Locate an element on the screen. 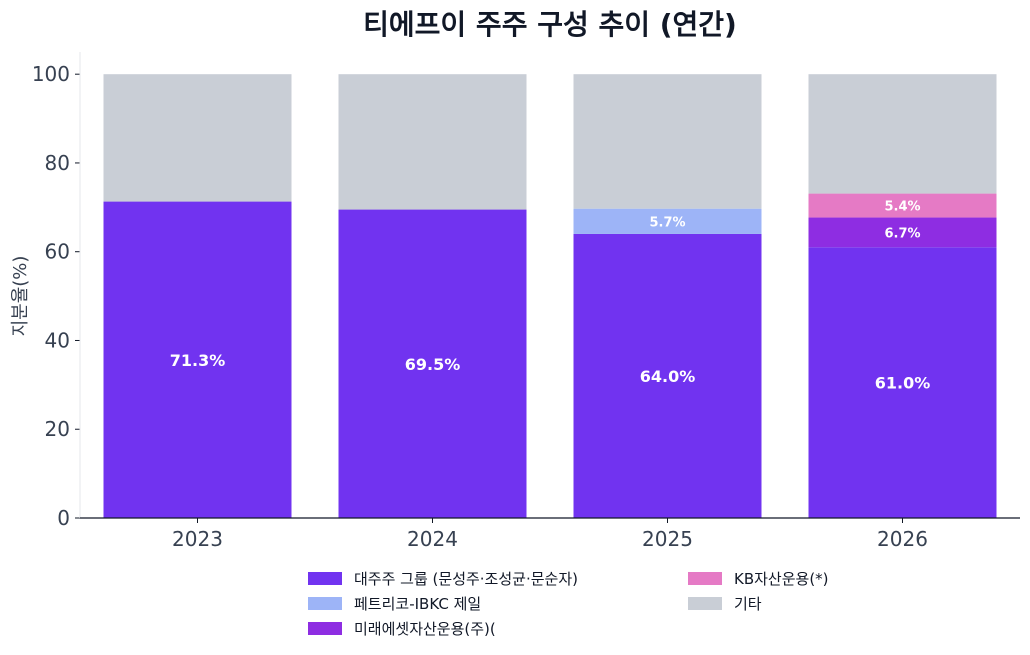 The image size is (1030, 655). y-tick-label: 20 is located at coordinates (57, 429).